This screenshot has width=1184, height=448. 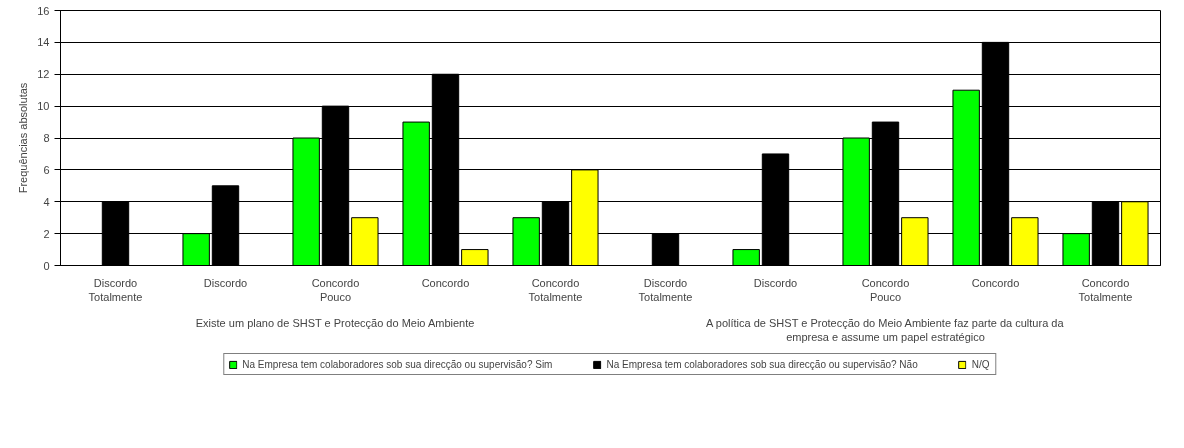 What do you see at coordinates (981, 364) in the screenshot?
I see `legend-label: N/Q` at bounding box center [981, 364].